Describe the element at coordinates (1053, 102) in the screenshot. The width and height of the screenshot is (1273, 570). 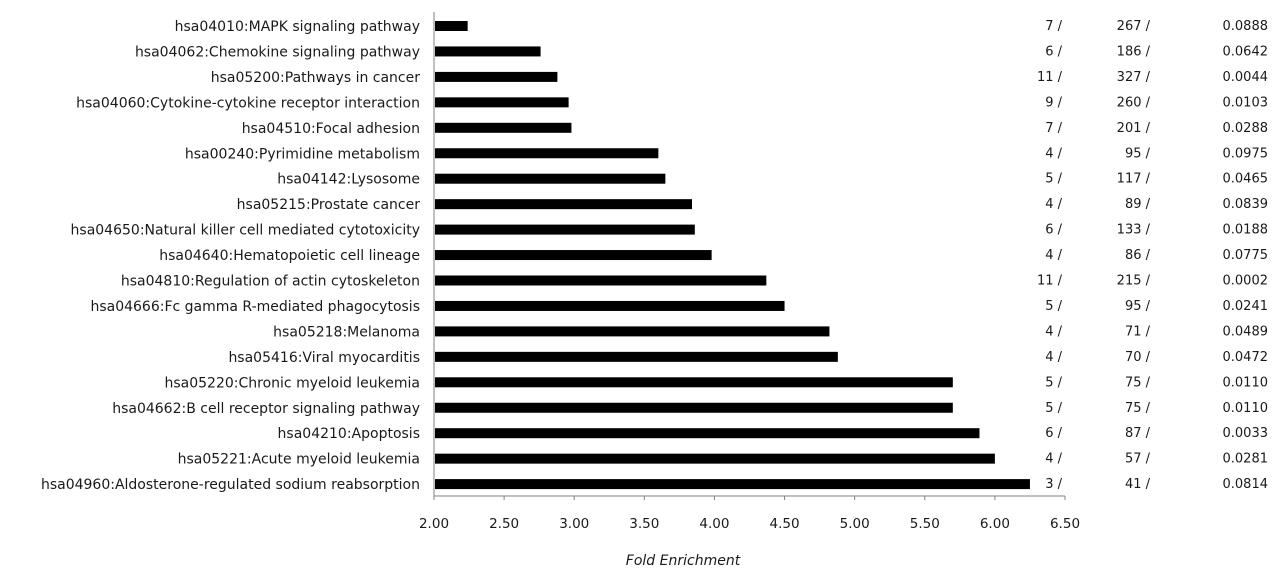
I see `count-cell: 9 /` at that location.